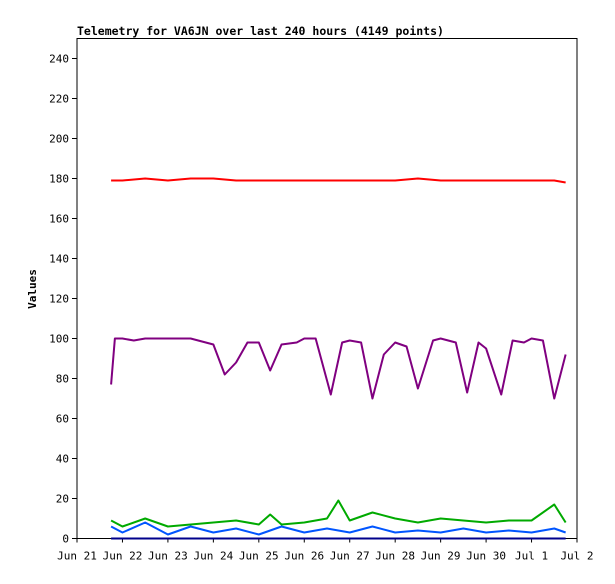  Describe the element at coordinates (59, 179) in the screenshot. I see `y-tick-label: 180` at that location.